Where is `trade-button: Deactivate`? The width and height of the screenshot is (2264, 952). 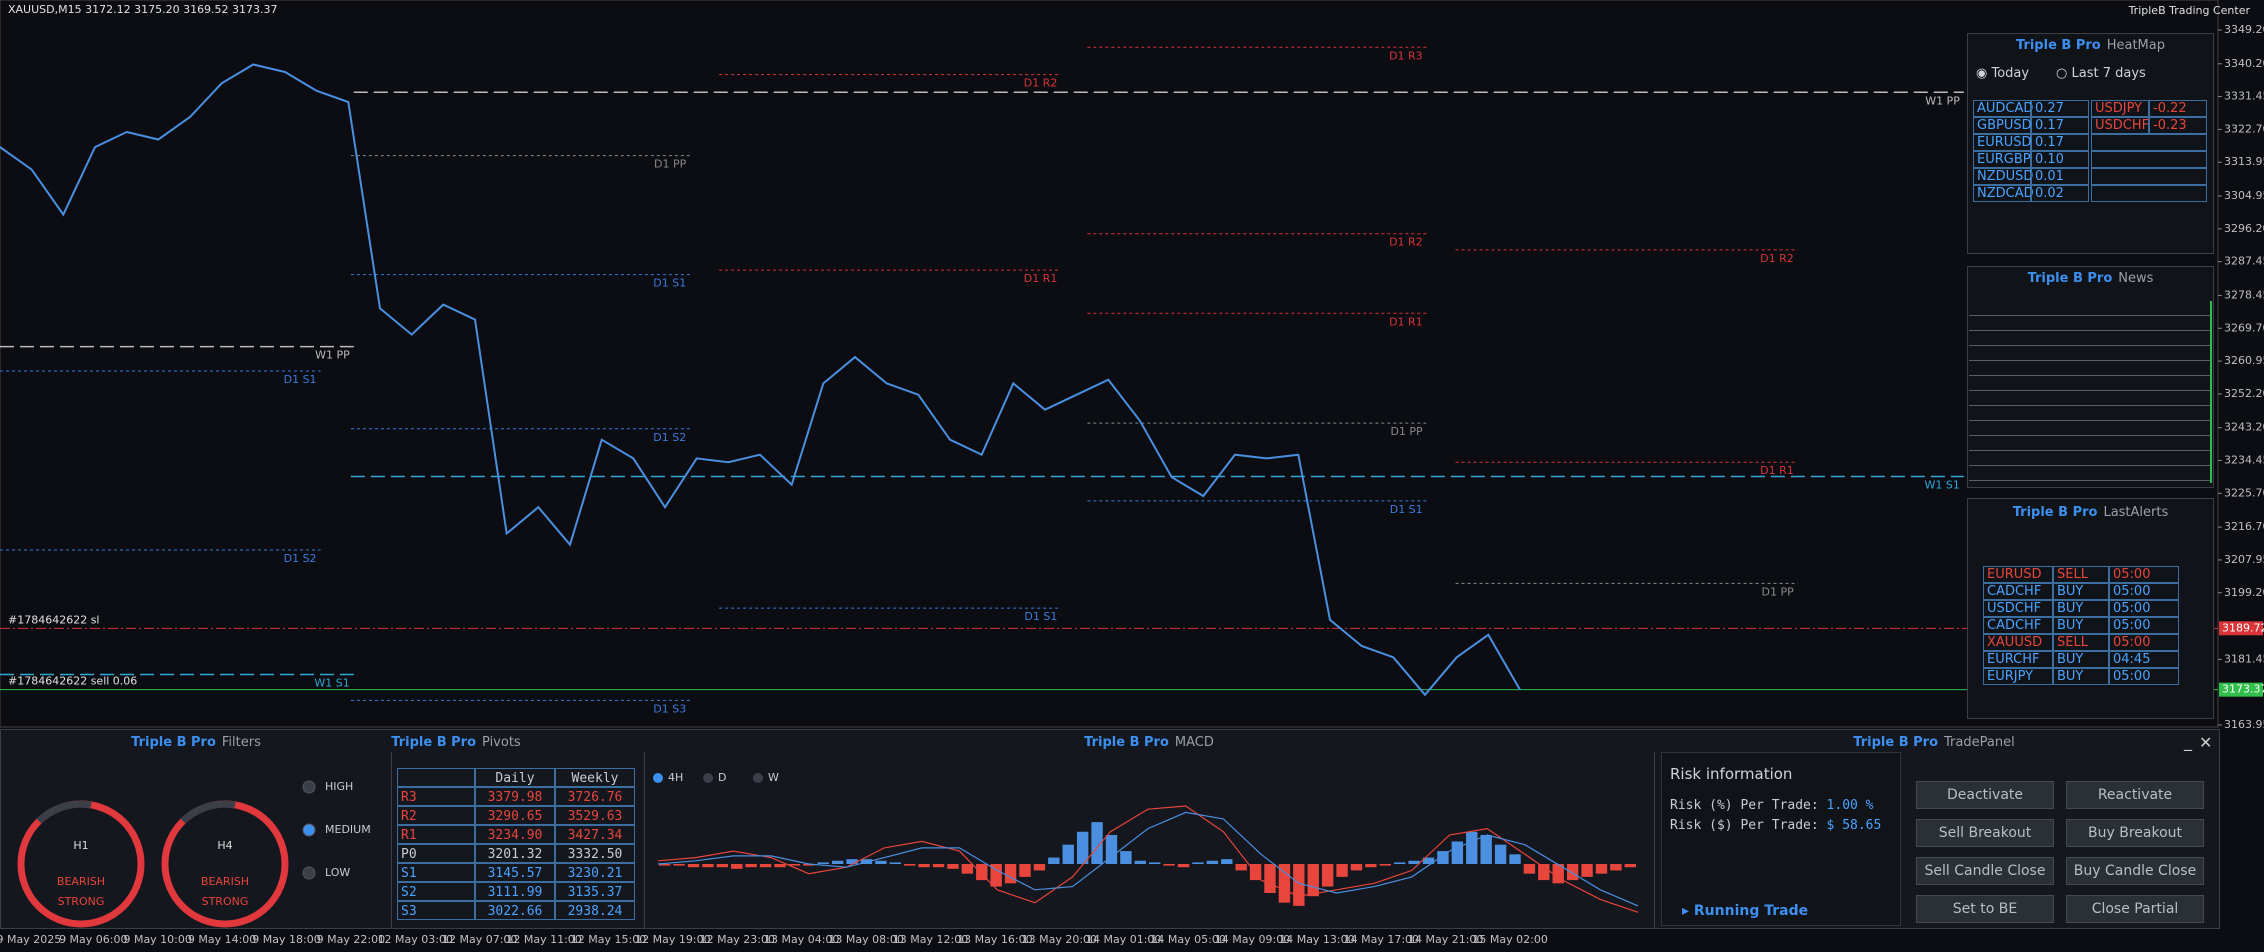
trade-button: Deactivate is located at coordinates (1985, 795).